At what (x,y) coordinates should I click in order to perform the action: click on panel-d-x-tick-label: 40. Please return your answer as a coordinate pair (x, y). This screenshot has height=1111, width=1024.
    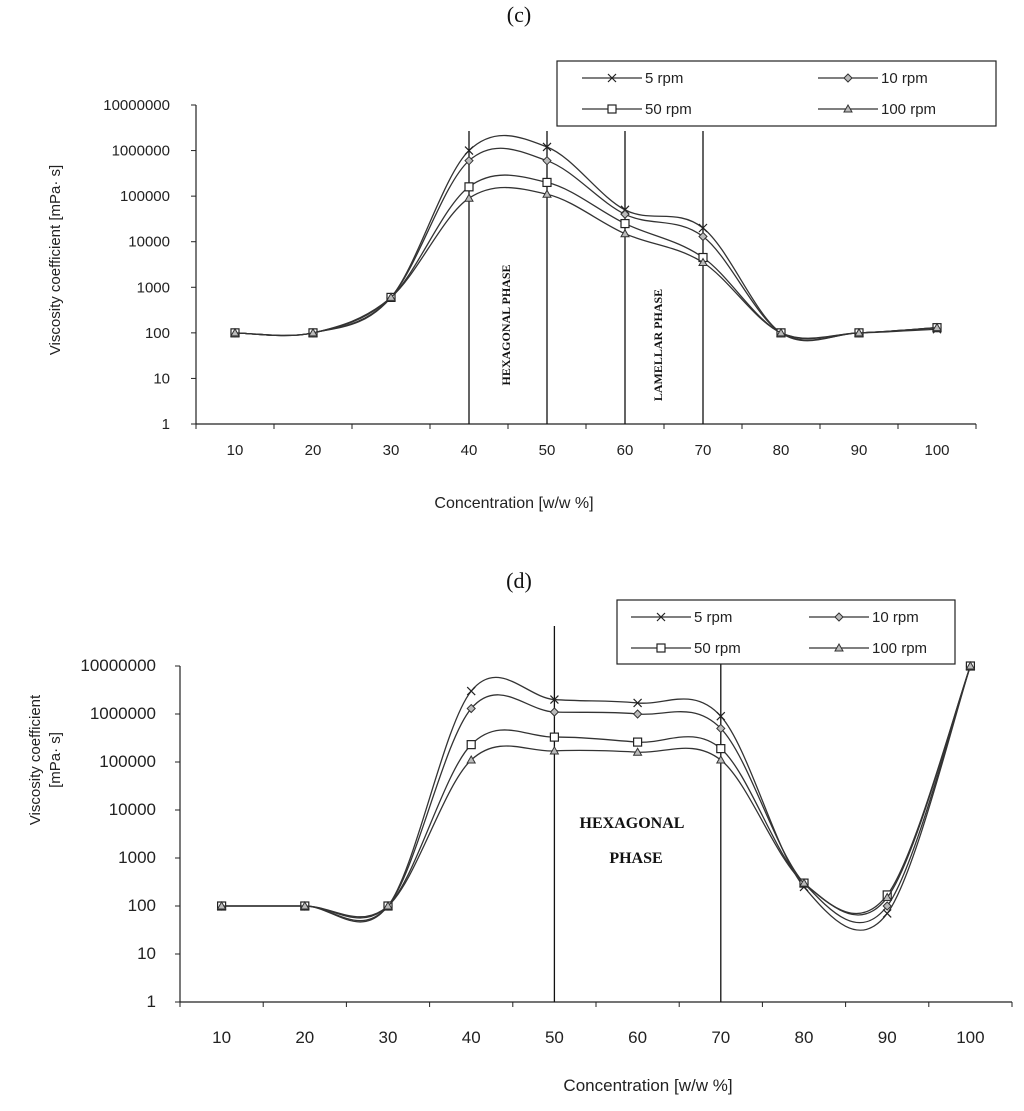
    Looking at the image, I should click on (471, 1037).